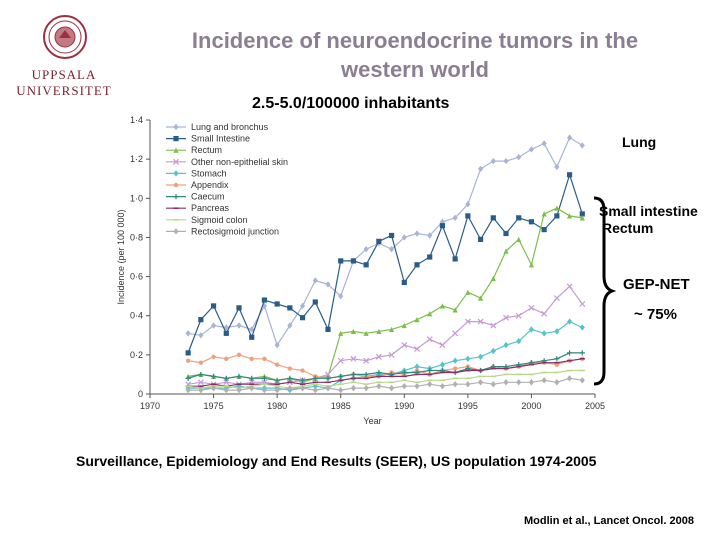 This screenshot has height=546, width=728. I want to click on x-tick-label: 1990, so click(404, 406).